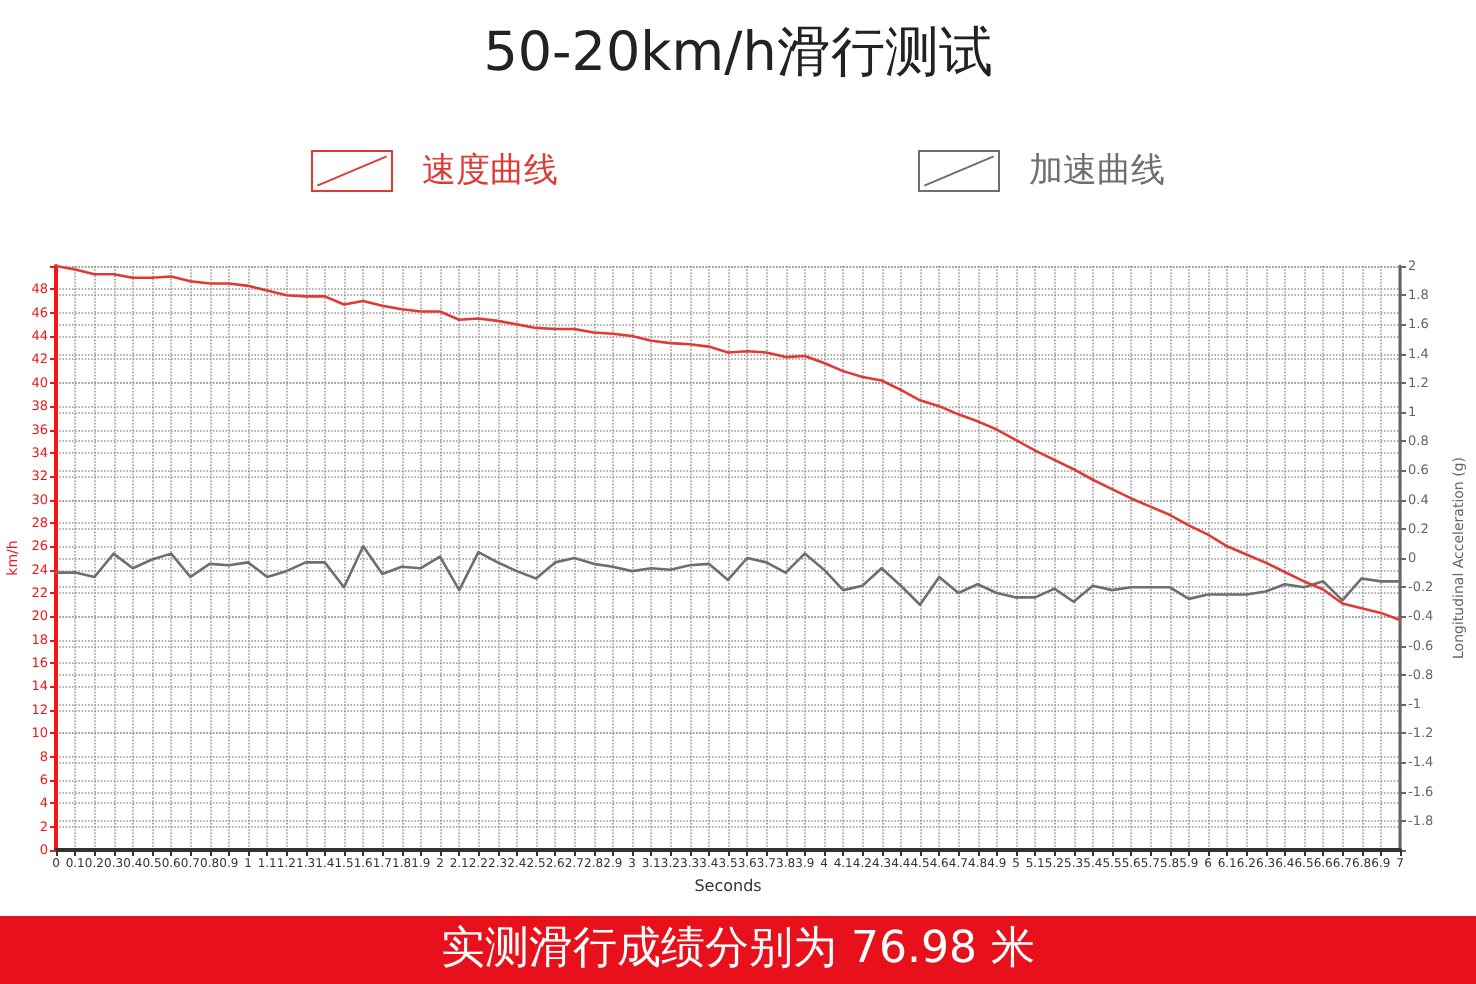 The image size is (1476, 984). Describe the element at coordinates (490, 171) in the screenshot. I see `legend-label: 速度曲线` at that location.